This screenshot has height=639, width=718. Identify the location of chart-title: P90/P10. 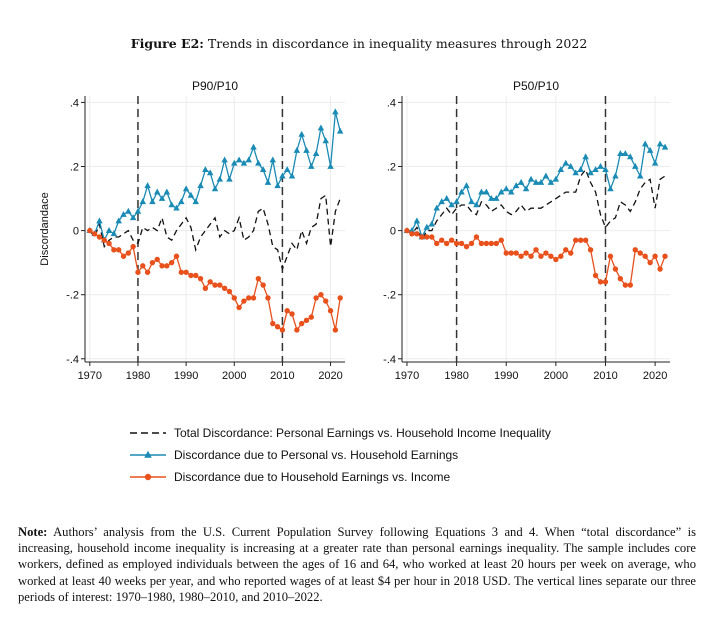
(215, 86).